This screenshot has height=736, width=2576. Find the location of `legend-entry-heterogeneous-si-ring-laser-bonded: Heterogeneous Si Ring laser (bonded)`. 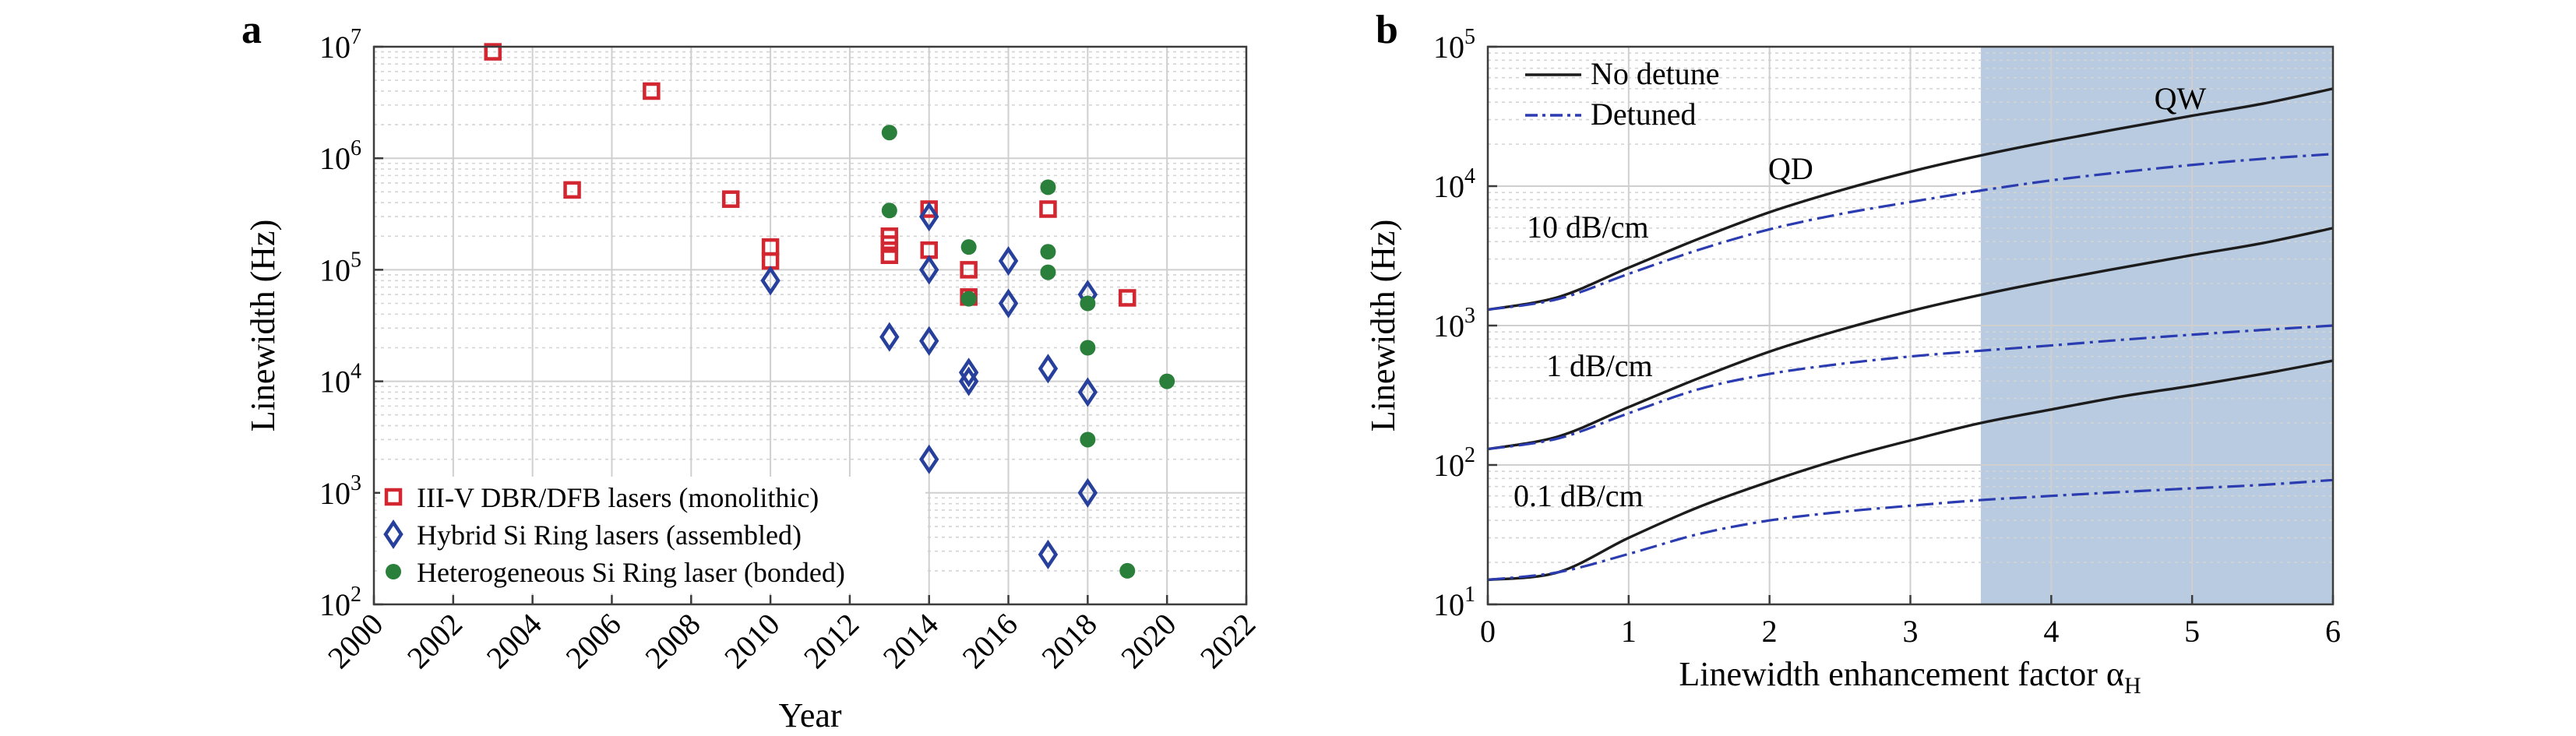

legend-entry-heterogeneous-si-ring-laser-bonded: Heterogeneous Si Ring laser (bonded) is located at coordinates (631, 572).